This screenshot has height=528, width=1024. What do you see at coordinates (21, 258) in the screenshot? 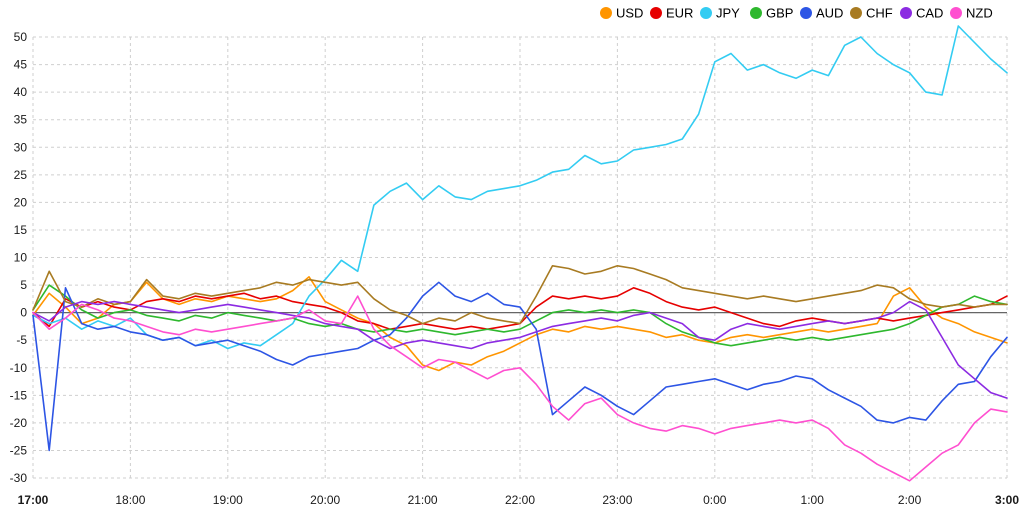
I see `y-tick-label: 10` at bounding box center [21, 258].